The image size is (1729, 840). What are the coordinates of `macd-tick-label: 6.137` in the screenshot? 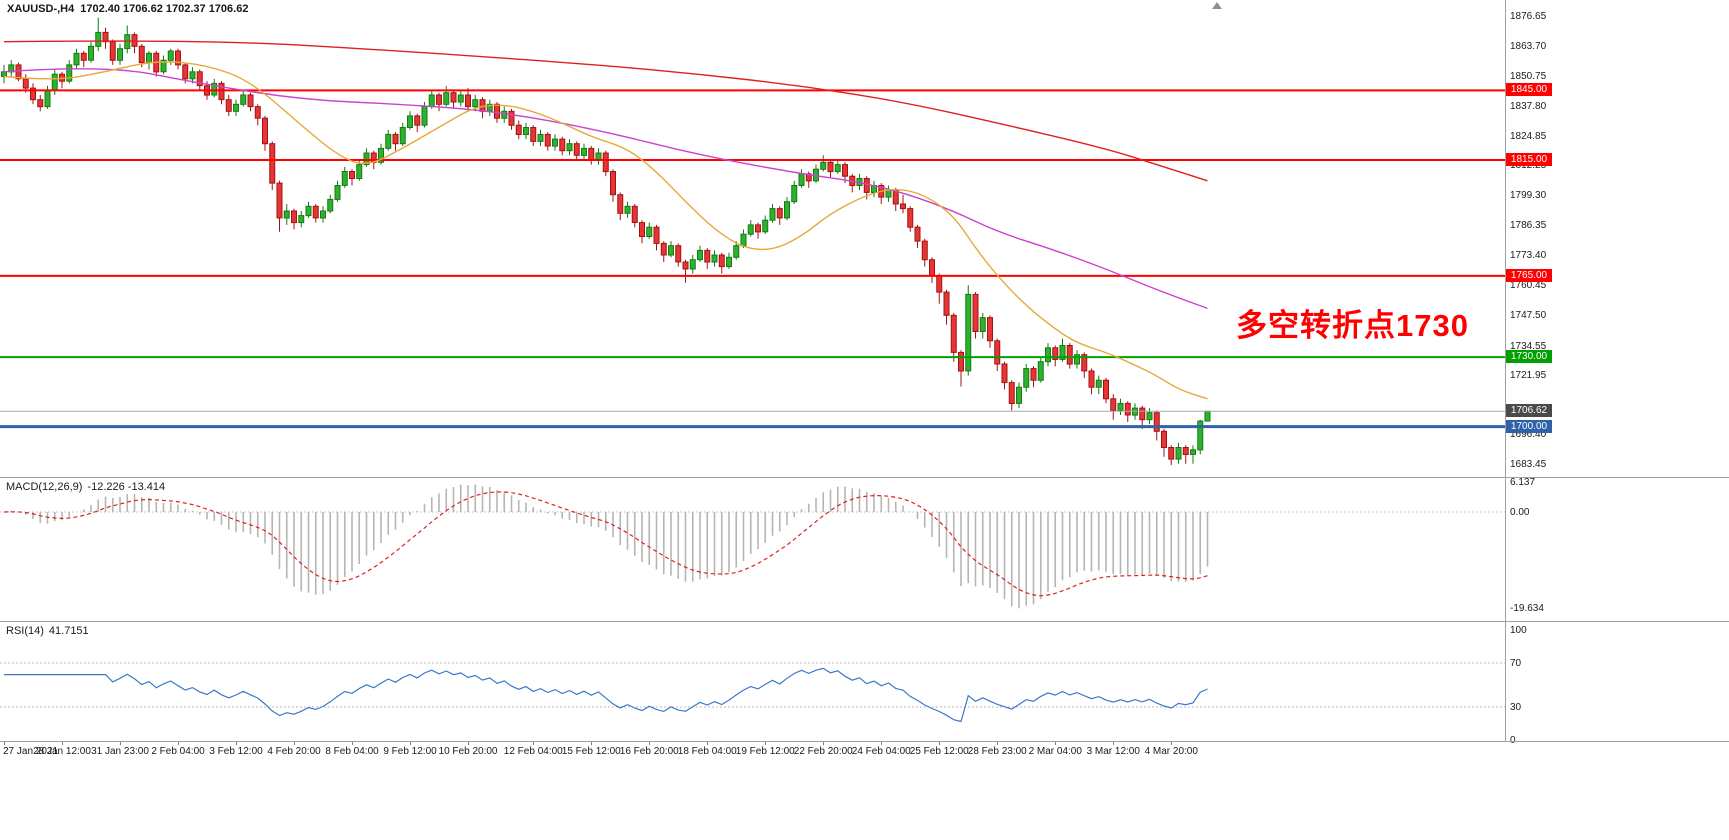 It's located at (1523, 483).